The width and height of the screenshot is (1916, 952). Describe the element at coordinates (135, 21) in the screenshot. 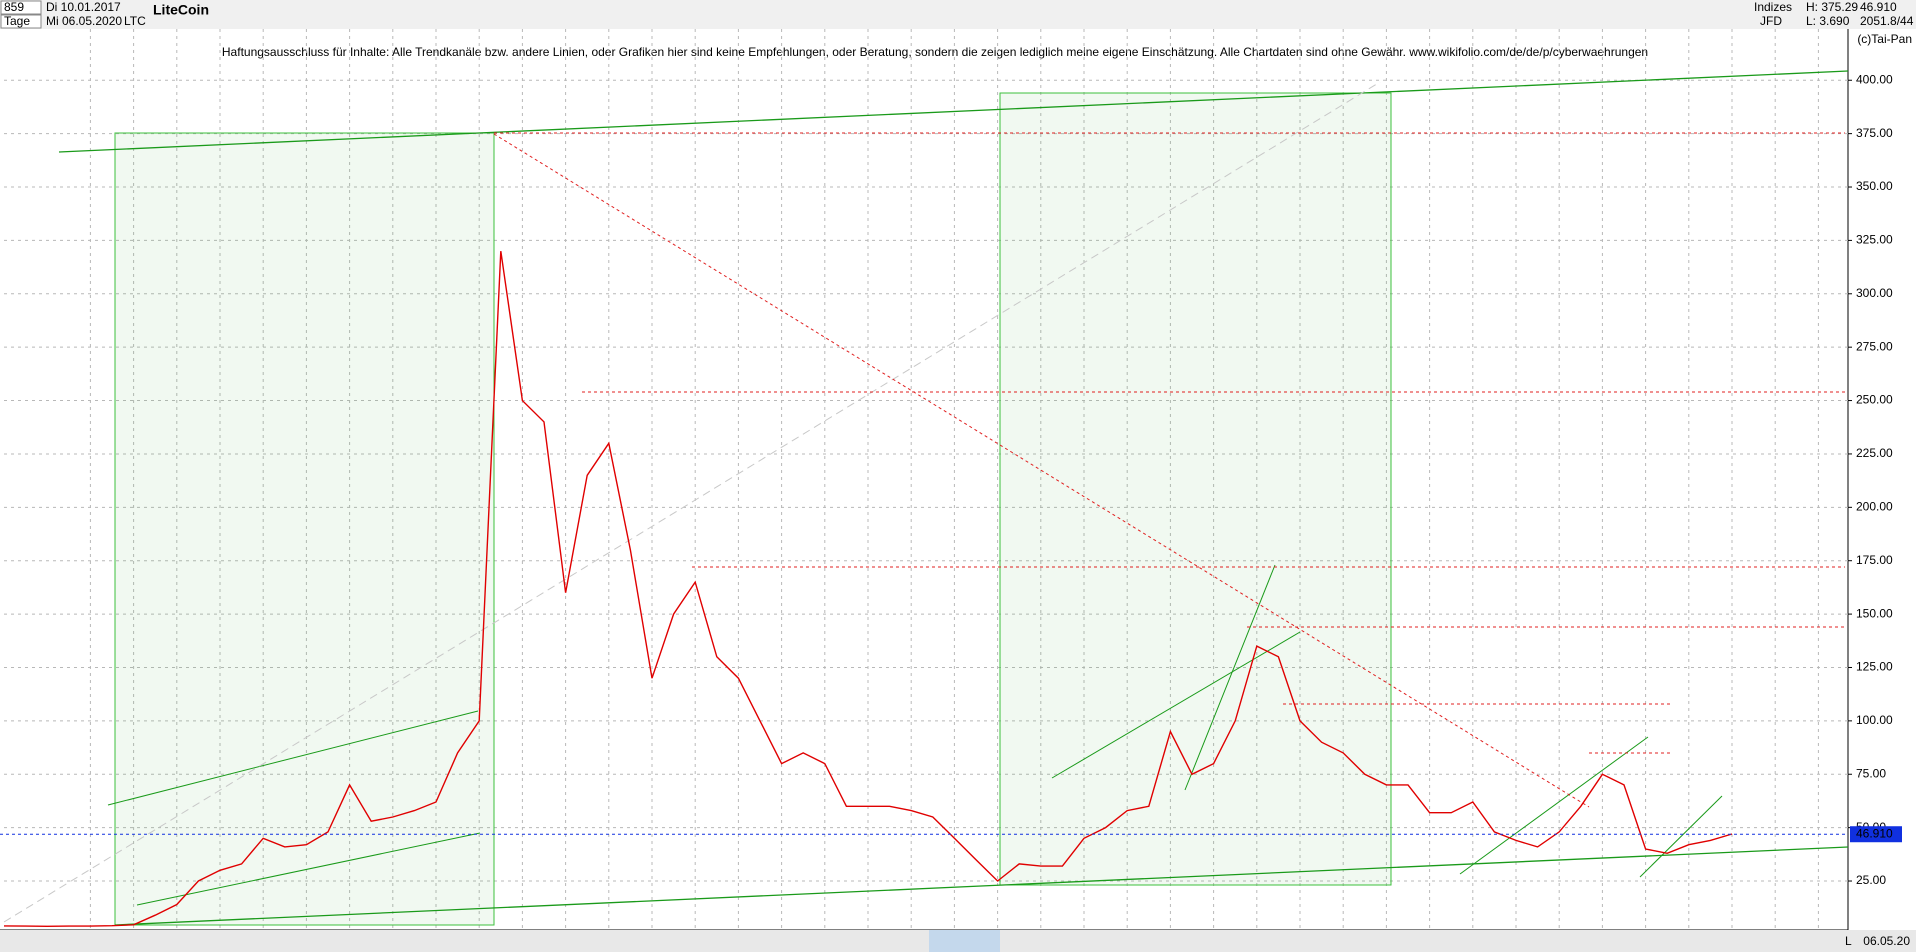

I see `symbol: LTC` at that location.